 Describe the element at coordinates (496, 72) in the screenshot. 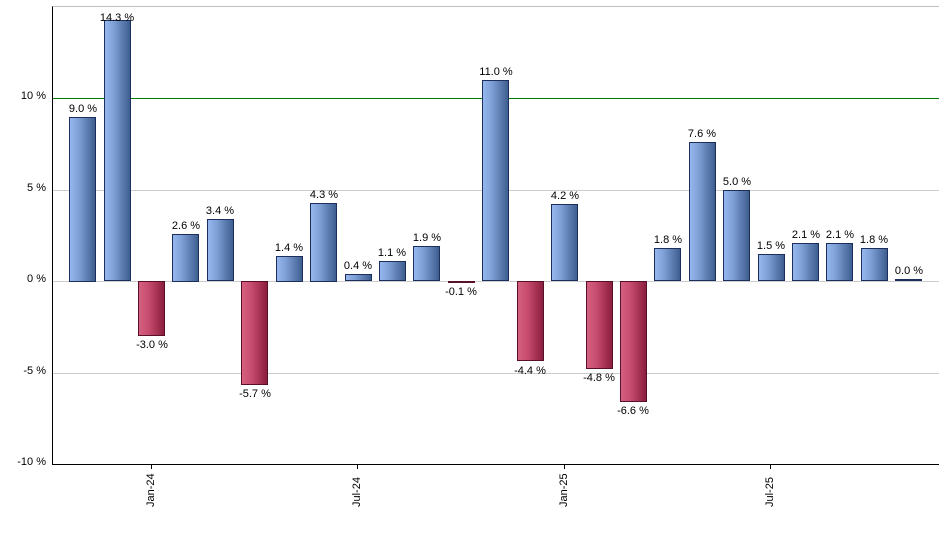

I see `bar-value-label: 11.0 %` at that location.